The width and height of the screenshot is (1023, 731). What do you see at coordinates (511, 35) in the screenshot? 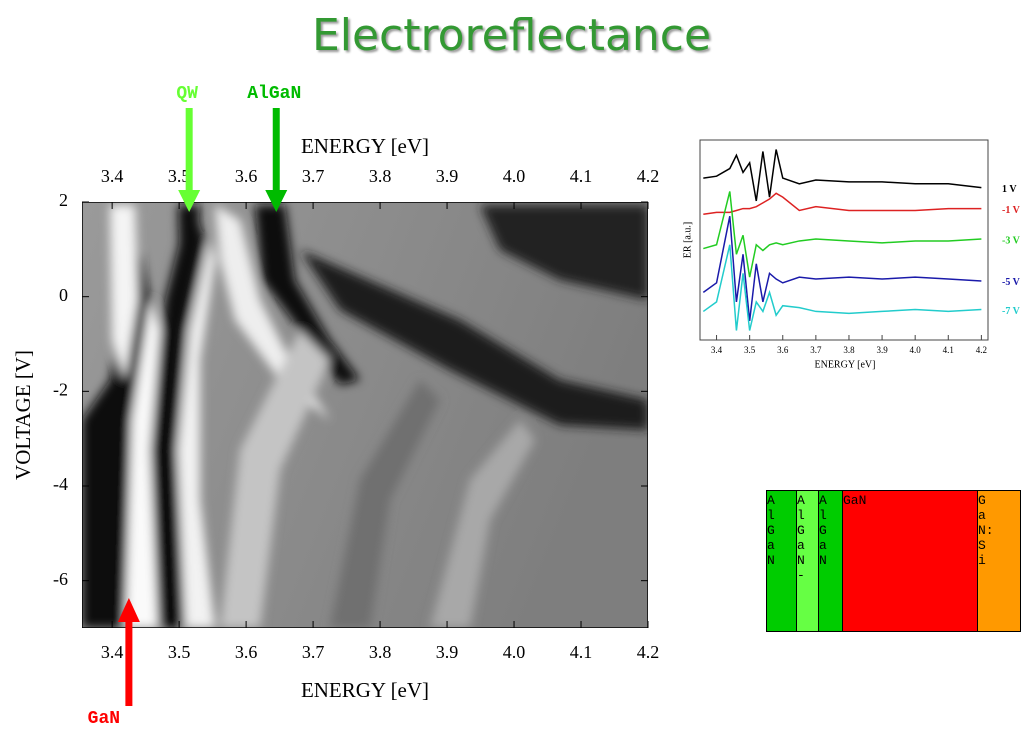
I see `slide-title: Electroreflectance` at bounding box center [511, 35].